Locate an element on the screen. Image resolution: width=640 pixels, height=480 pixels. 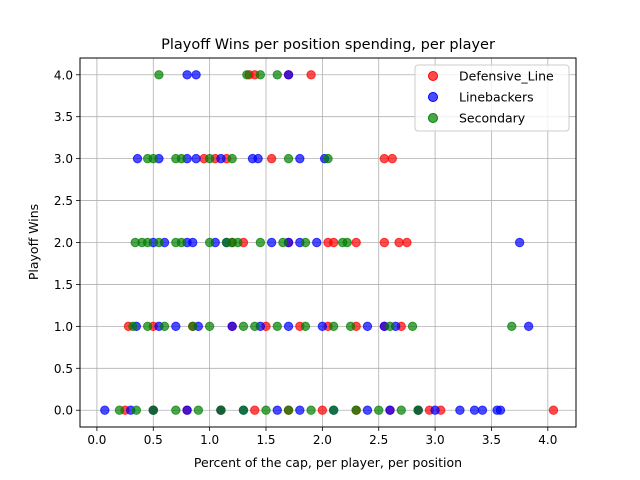
legend-marker-defensive-line is located at coordinates (433, 76).